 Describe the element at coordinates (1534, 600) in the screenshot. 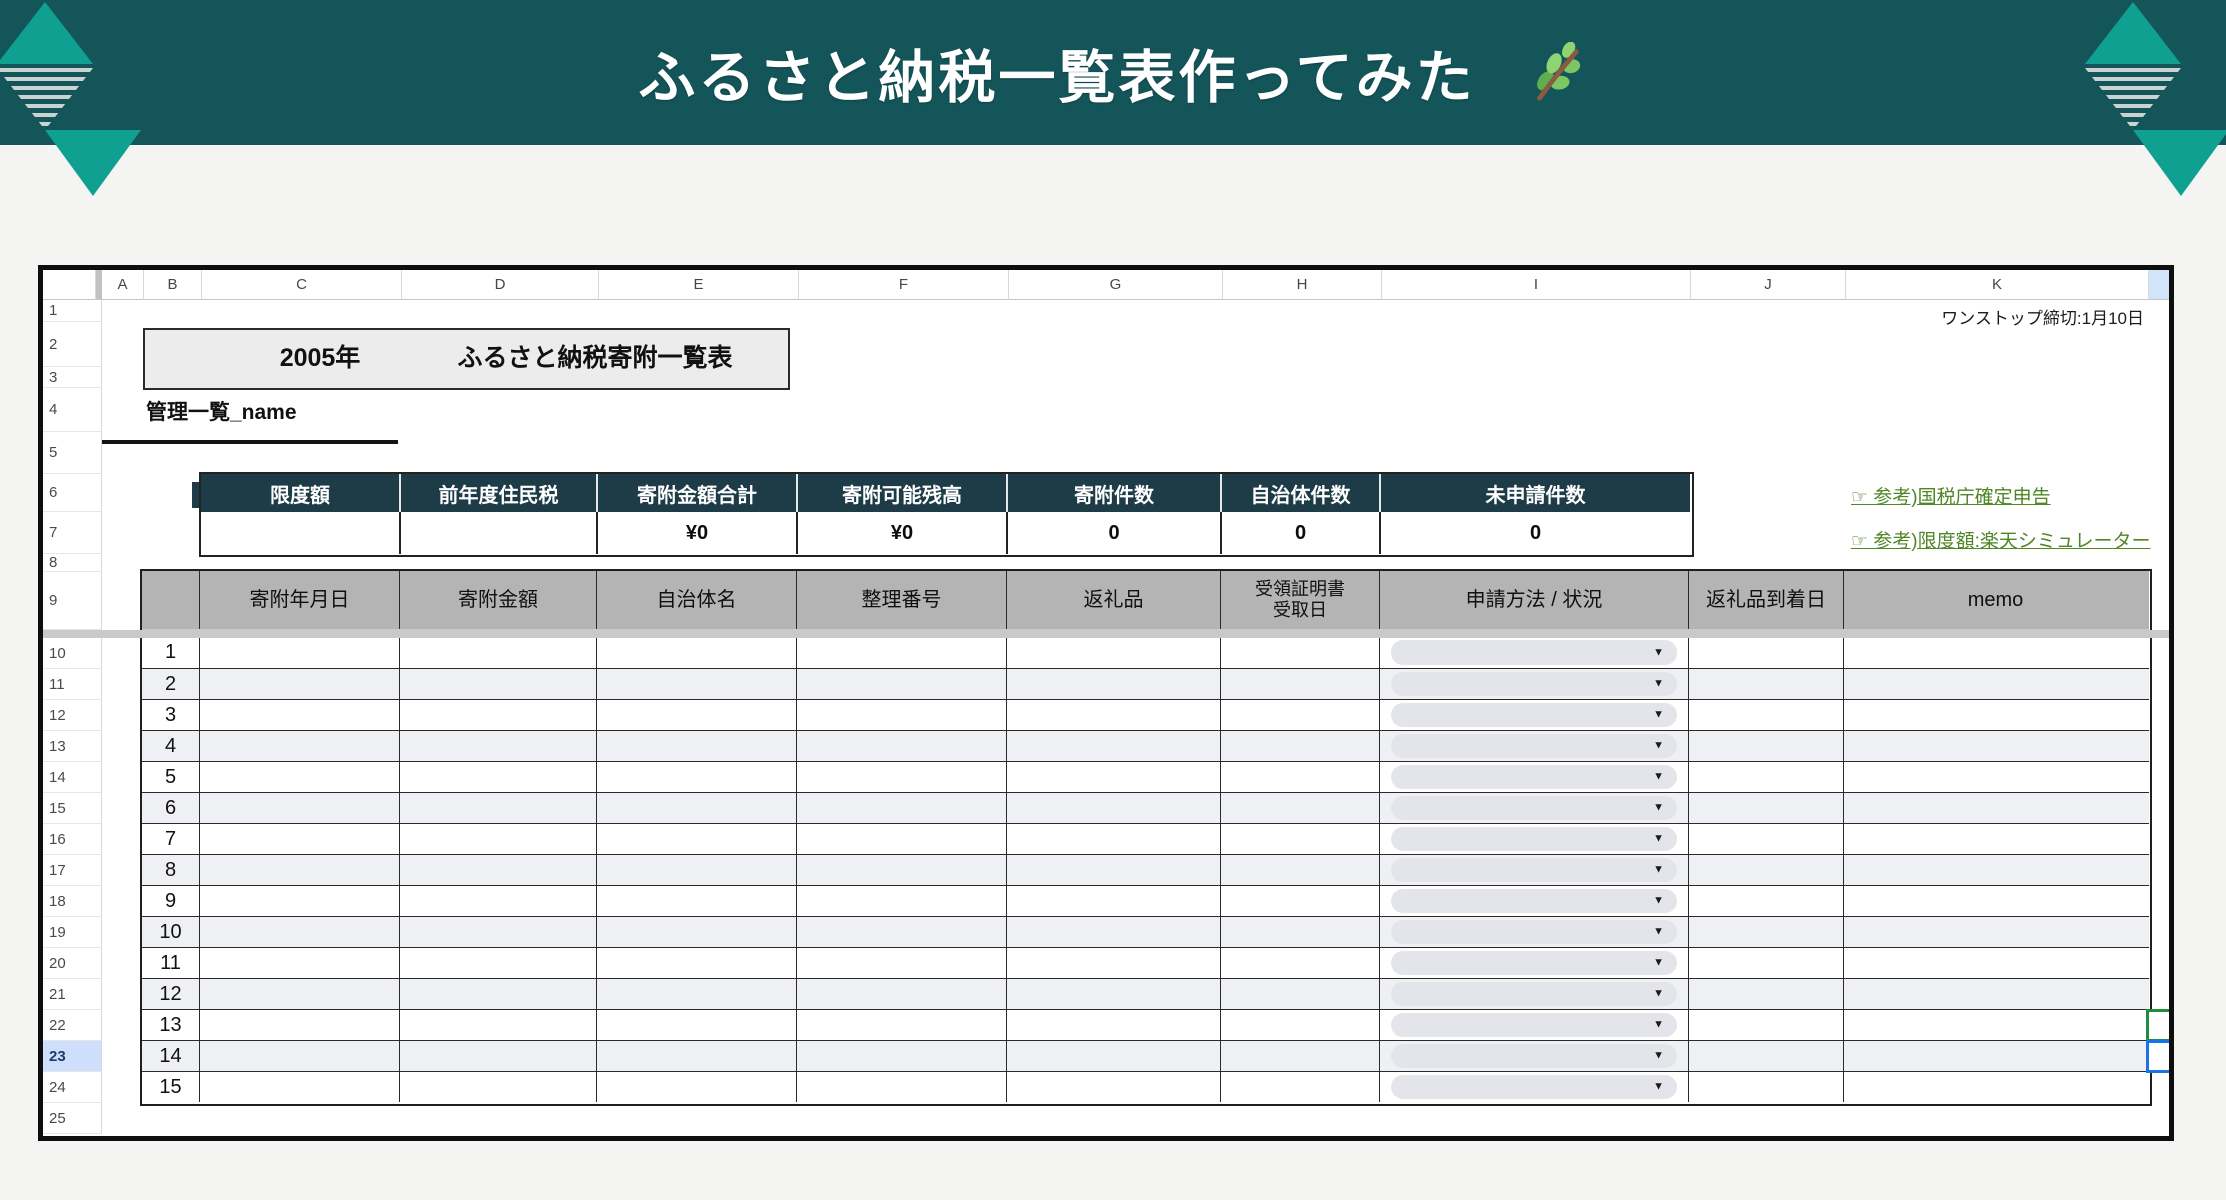

I see `table-column-header: 申請方法 / 状況` at that location.